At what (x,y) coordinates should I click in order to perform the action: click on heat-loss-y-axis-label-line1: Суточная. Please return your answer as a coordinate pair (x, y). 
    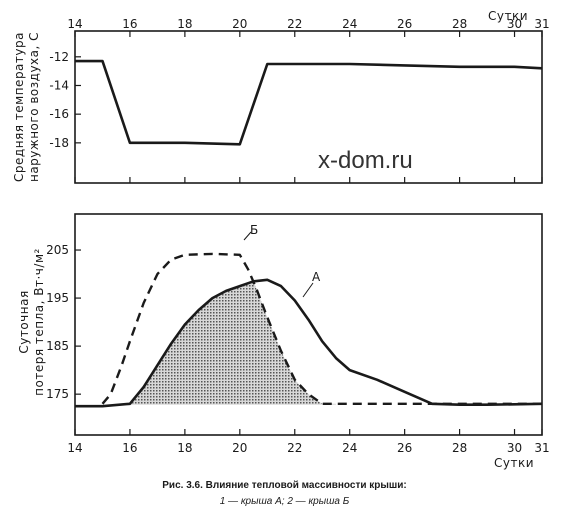
    Looking at the image, I should click on (24, 321).